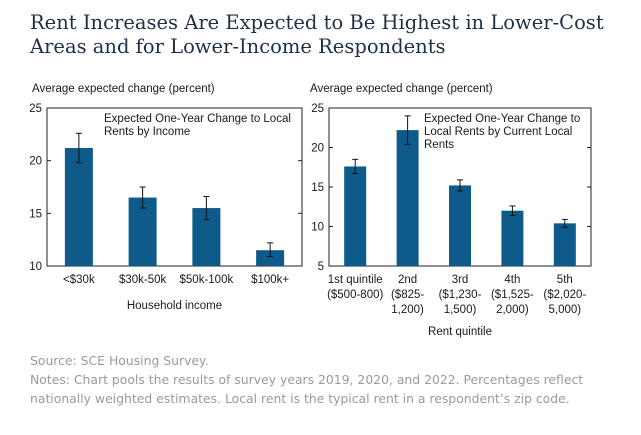 The image size is (641, 435). Describe the element at coordinates (174, 306) in the screenshot. I see `x-axis-label: Household income` at that location.